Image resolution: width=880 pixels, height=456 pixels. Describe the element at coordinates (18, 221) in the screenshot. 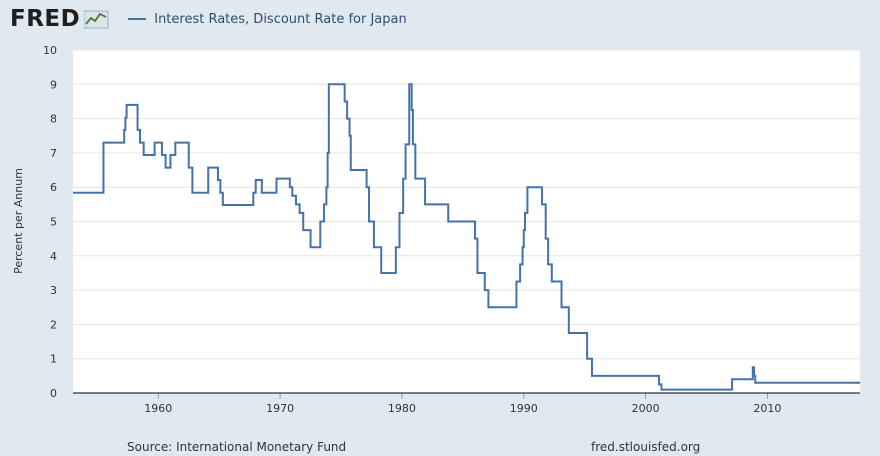

I see `y-axis-label: Percent per Annum` at that location.